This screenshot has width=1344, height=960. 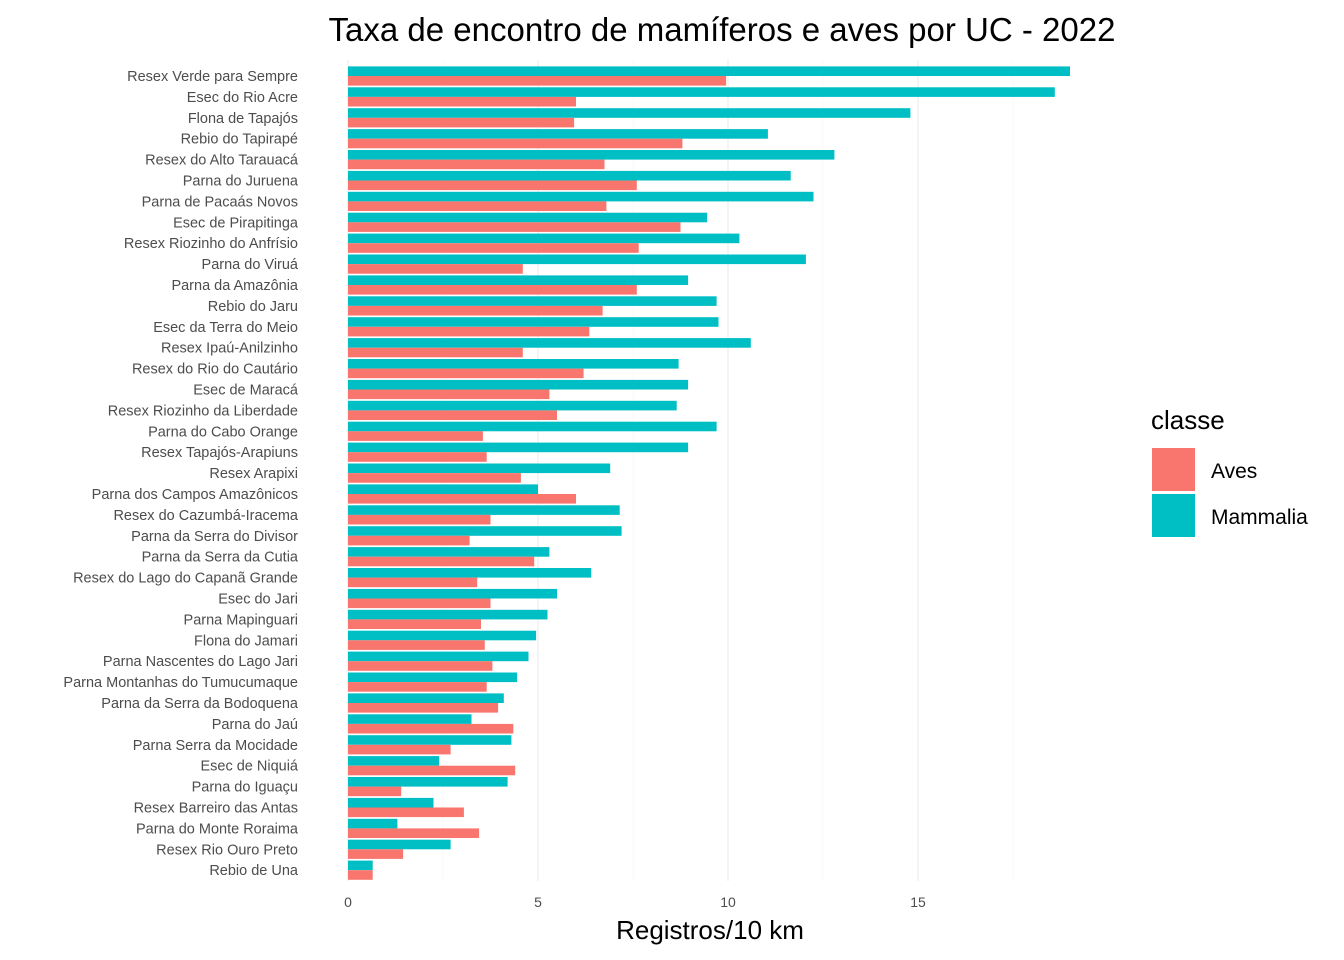 What do you see at coordinates (229, 349) in the screenshot?
I see `category-label: Resex Ipaú-Anilzinho` at bounding box center [229, 349].